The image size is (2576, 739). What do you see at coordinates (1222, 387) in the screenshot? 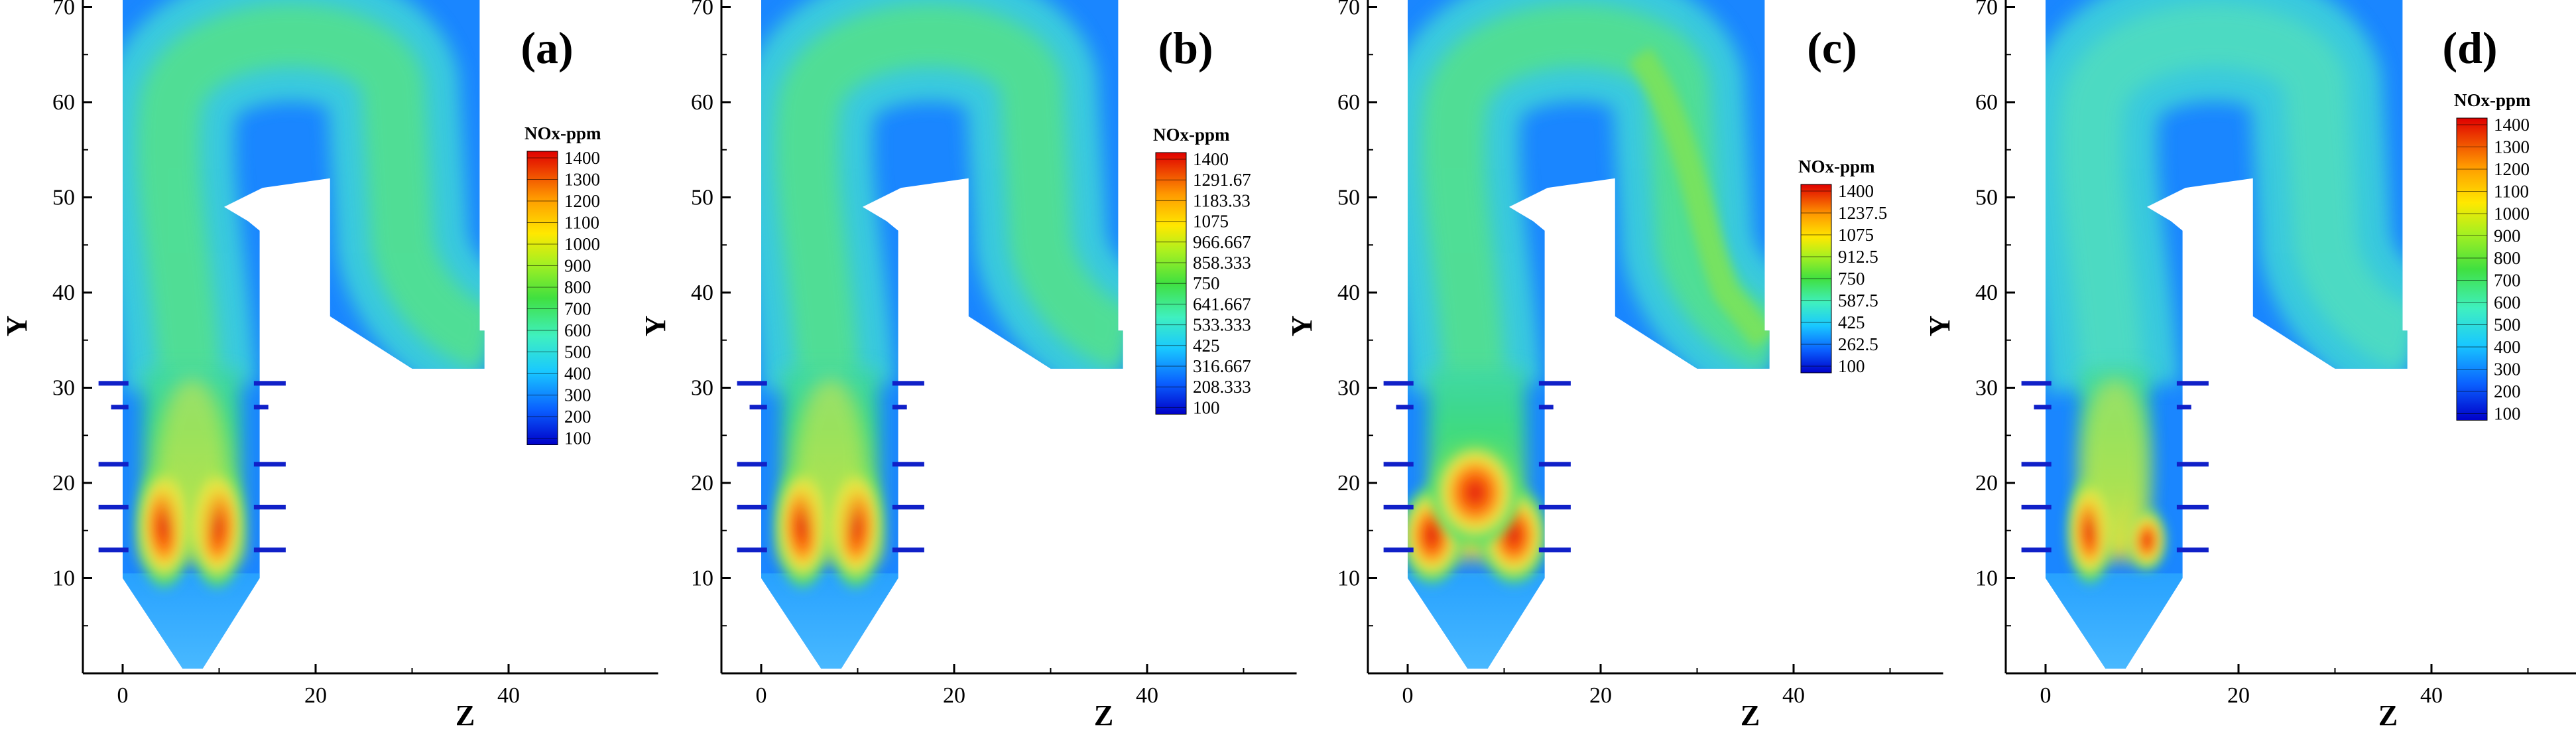
I see `legend-level-label: 208.333` at bounding box center [1222, 387].